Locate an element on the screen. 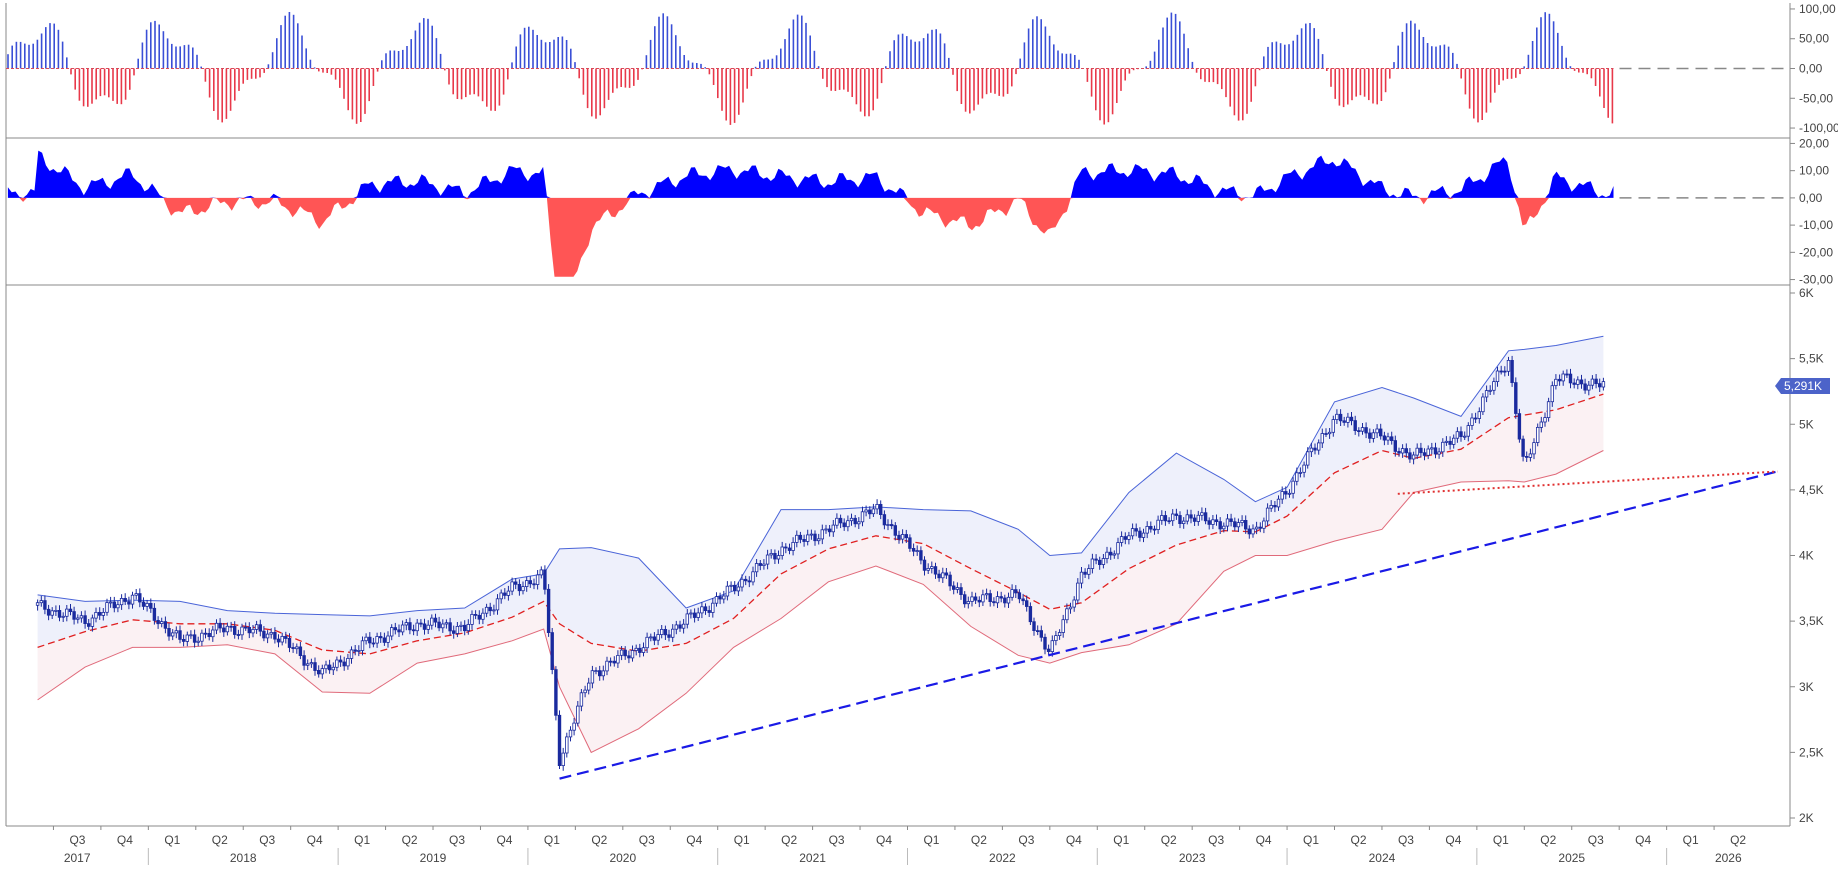  y-tick-label: 3,5K is located at coordinates (1811, 621).